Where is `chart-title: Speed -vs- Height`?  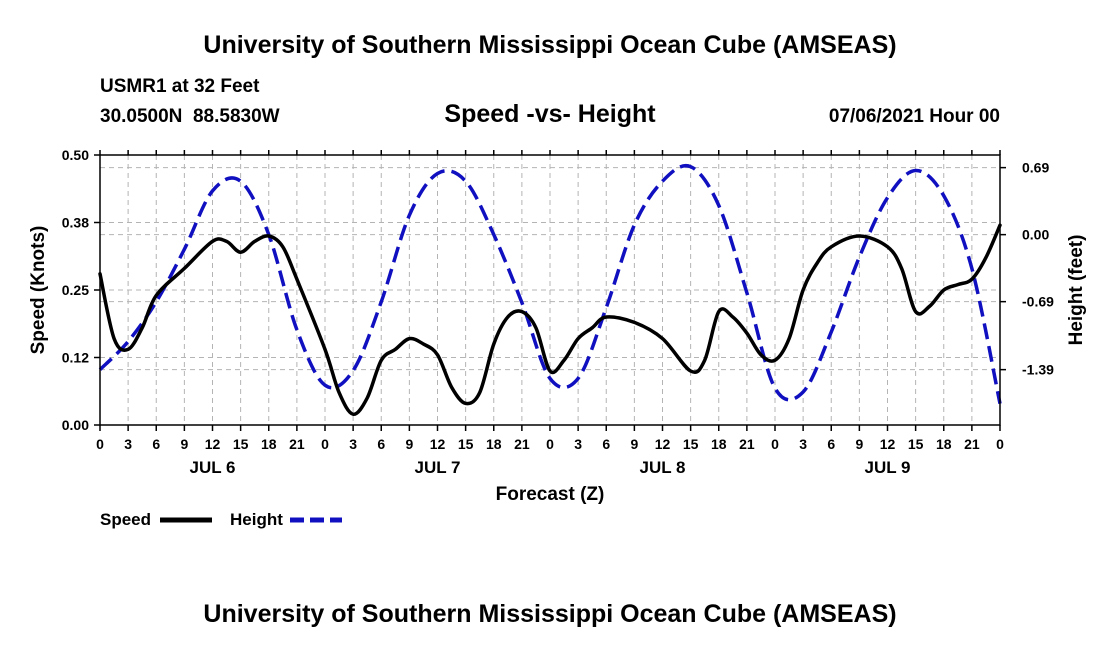
chart-title: Speed -vs- Height is located at coordinates (550, 114).